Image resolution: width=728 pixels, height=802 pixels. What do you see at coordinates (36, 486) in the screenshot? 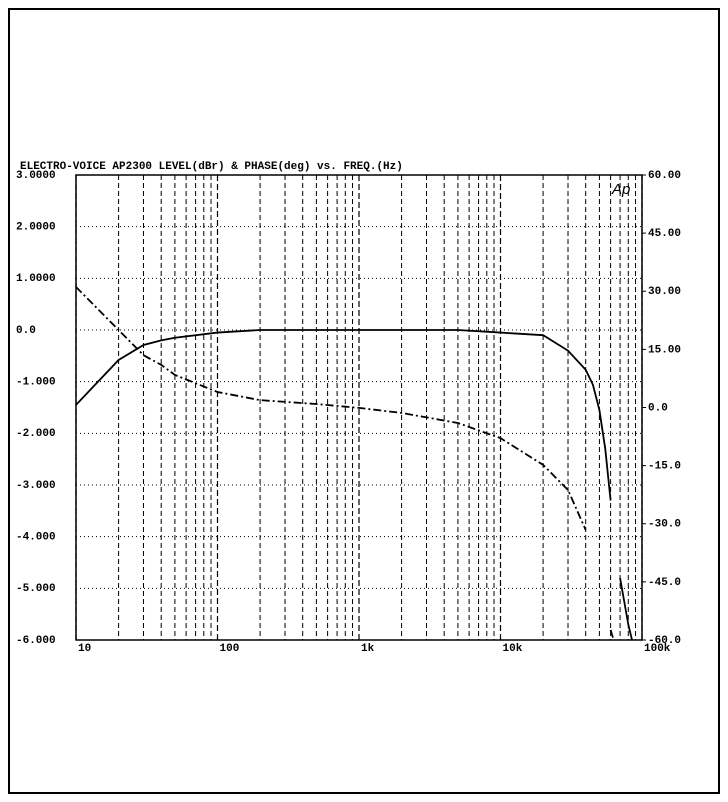
I see `y-tick-label: -3.000` at bounding box center [36, 486].